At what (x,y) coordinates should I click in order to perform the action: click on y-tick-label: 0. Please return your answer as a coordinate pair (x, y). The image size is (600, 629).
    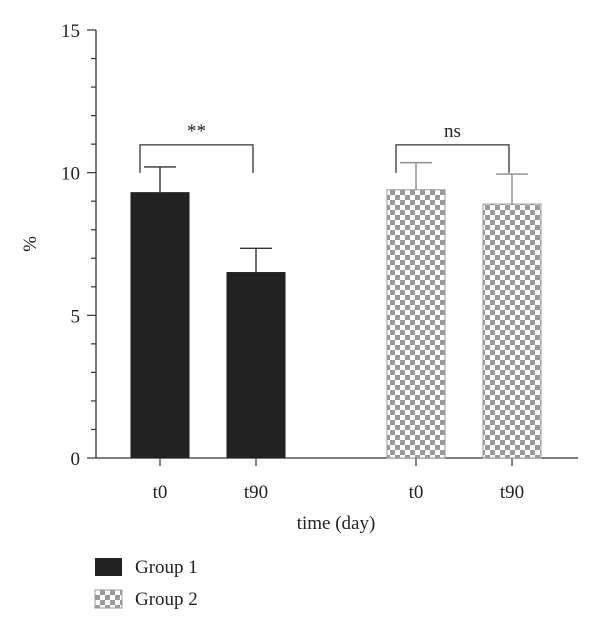
    Looking at the image, I should click on (76, 459).